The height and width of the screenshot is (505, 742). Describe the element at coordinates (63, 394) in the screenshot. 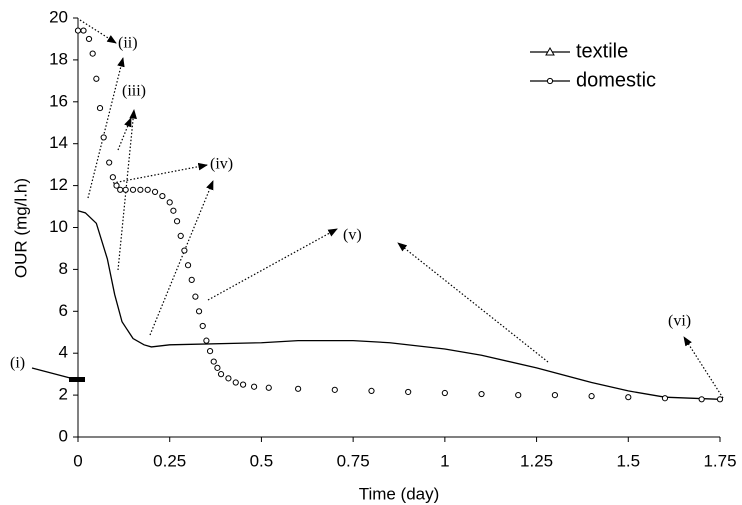

I see `y-tick-label: 2` at that location.